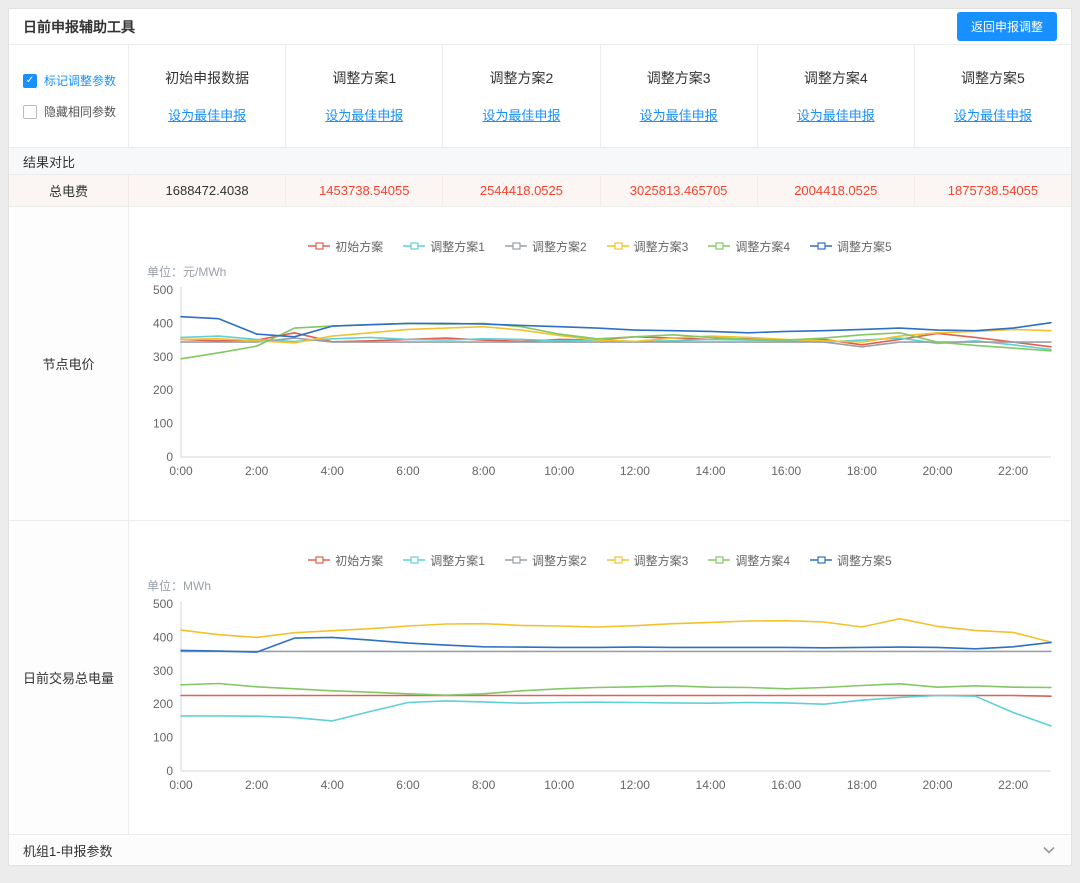  Describe the element at coordinates (363, 96) in the screenshot. I see `plan-column-adjust-1: 调整方案1 设为最佳申报` at that location.